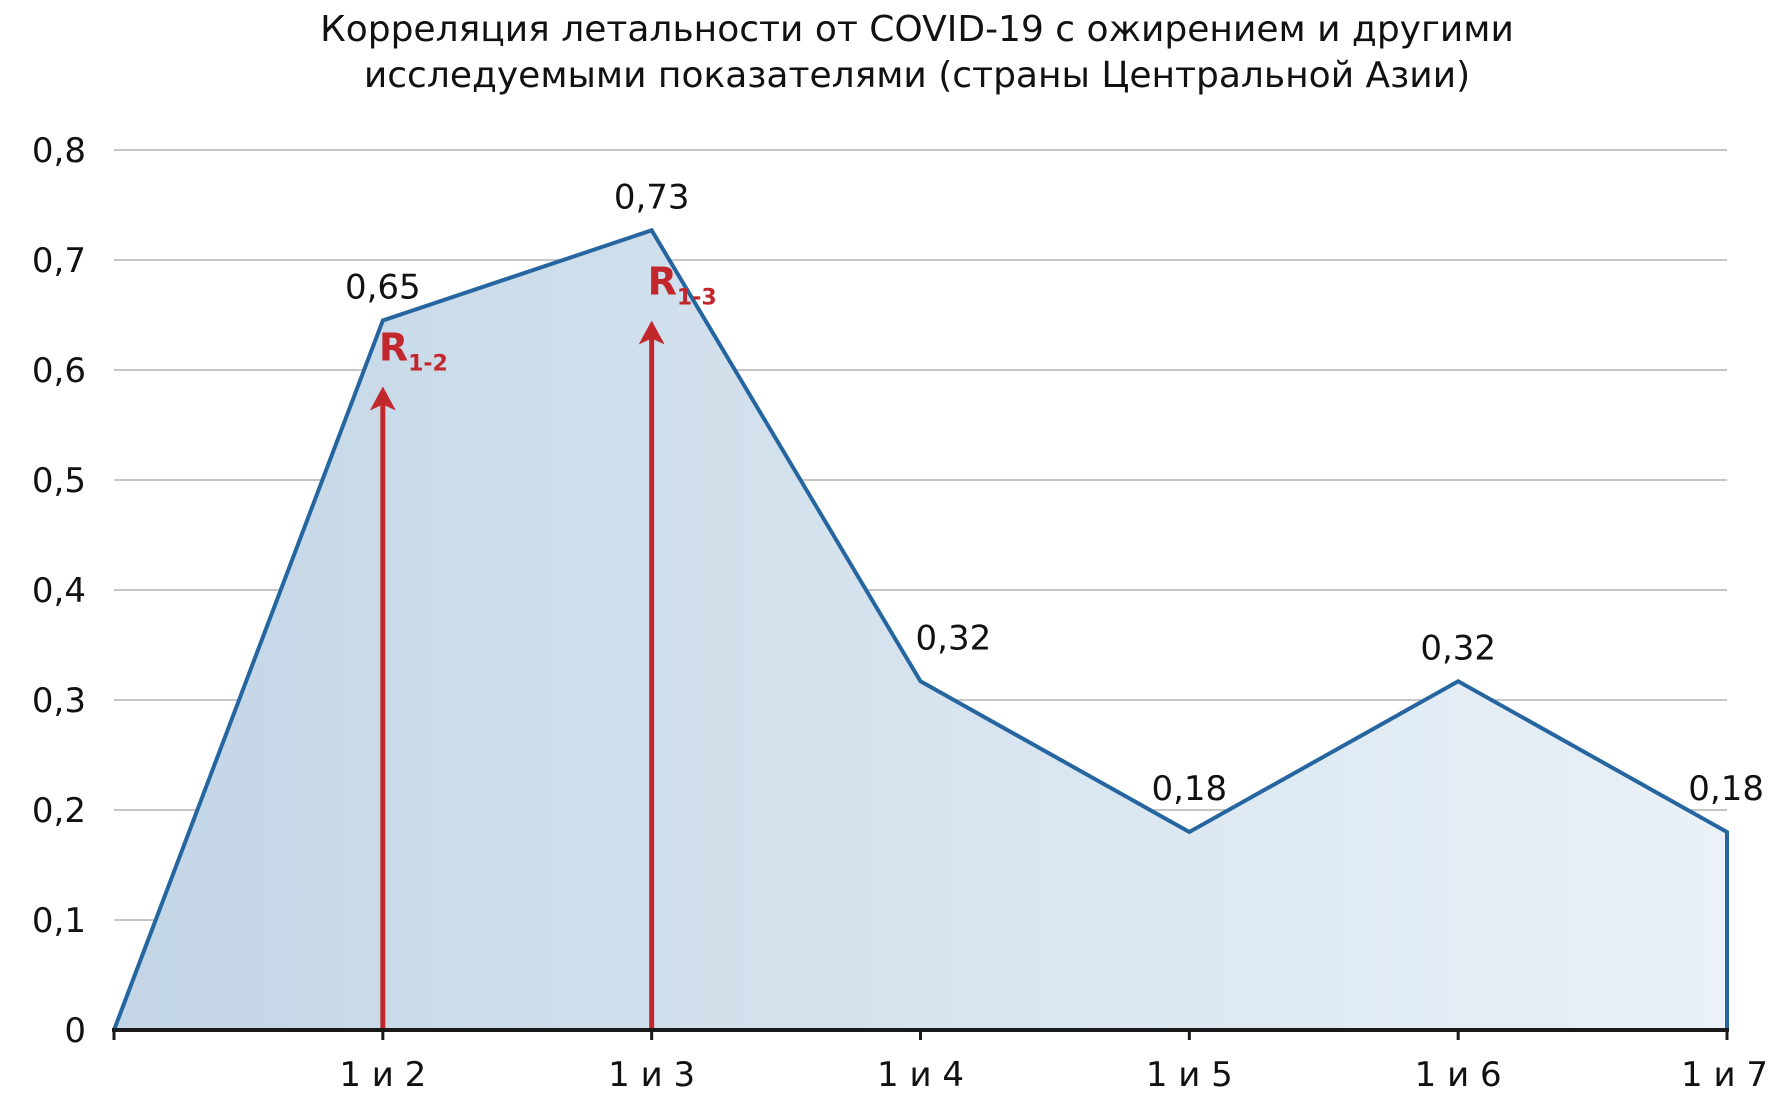 This screenshot has width=1775, height=1104. I want to click on x-tick-label: 1 и 4, so click(920, 1075).